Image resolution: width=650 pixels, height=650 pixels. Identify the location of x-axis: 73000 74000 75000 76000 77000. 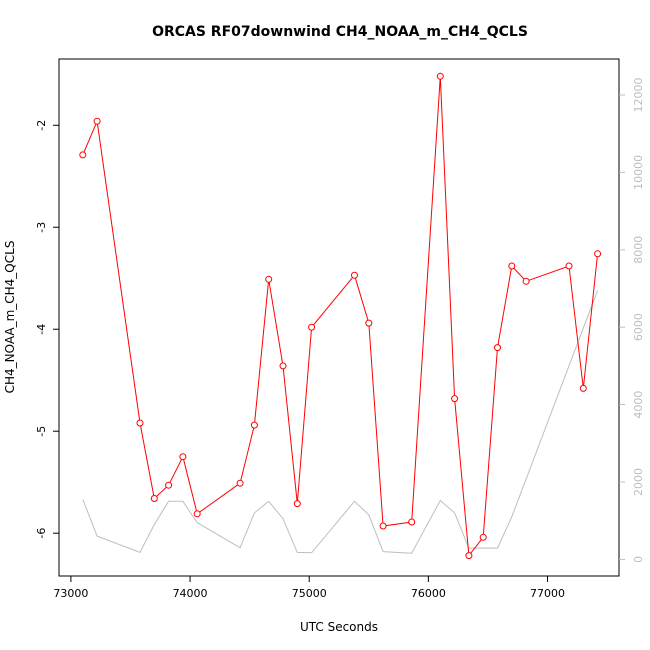
(309, 588).